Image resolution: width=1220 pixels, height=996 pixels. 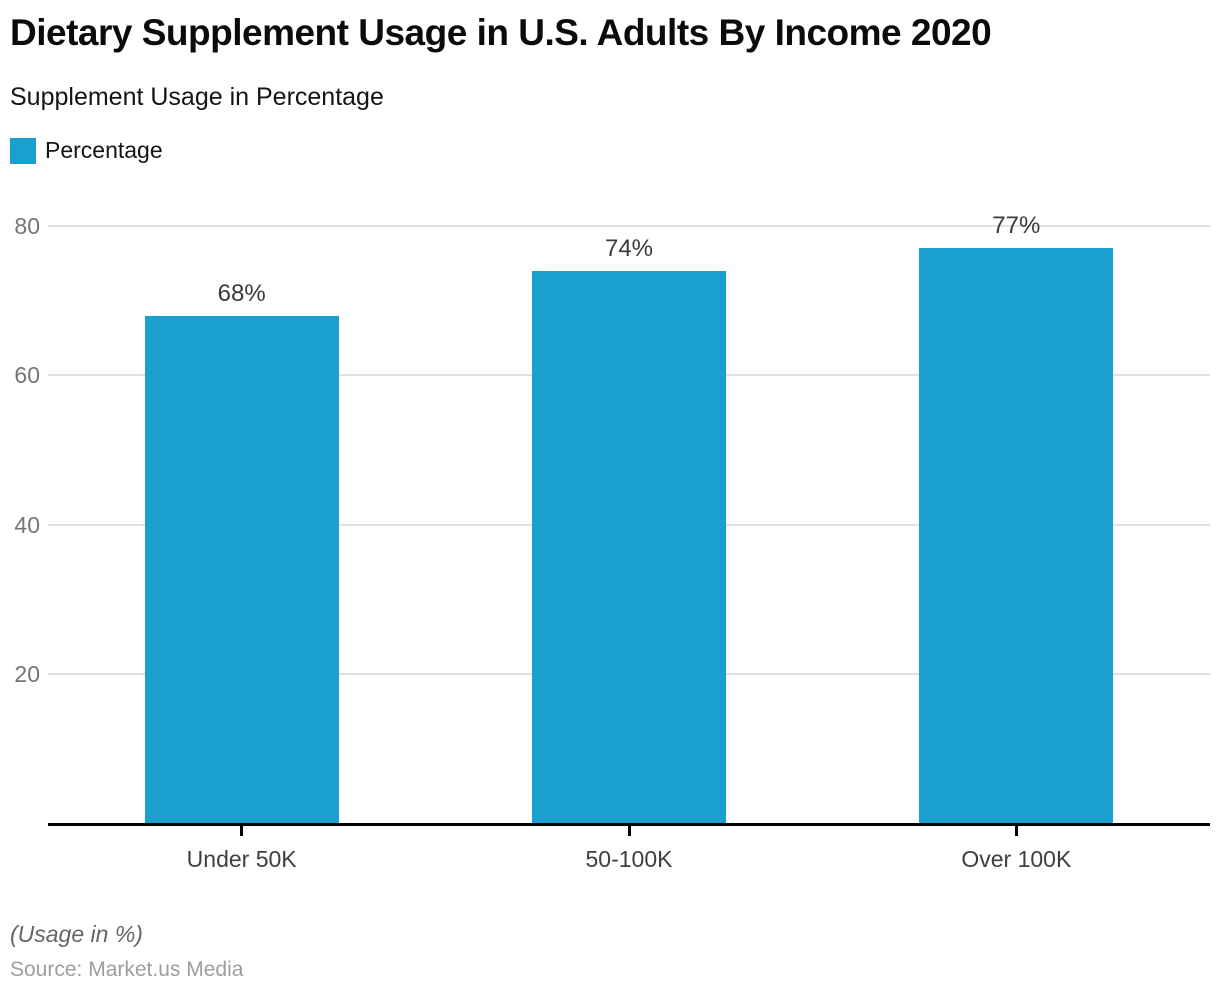 I want to click on bar-over-100k, so click(x=1016, y=535).